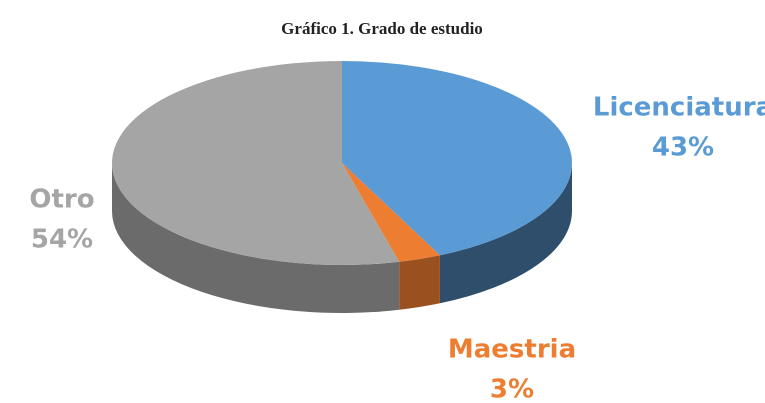 This screenshot has width=765, height=403. Describe the element at coordinates (61, 200) in the screenshot. I see `slice-label: Otro` at that location.